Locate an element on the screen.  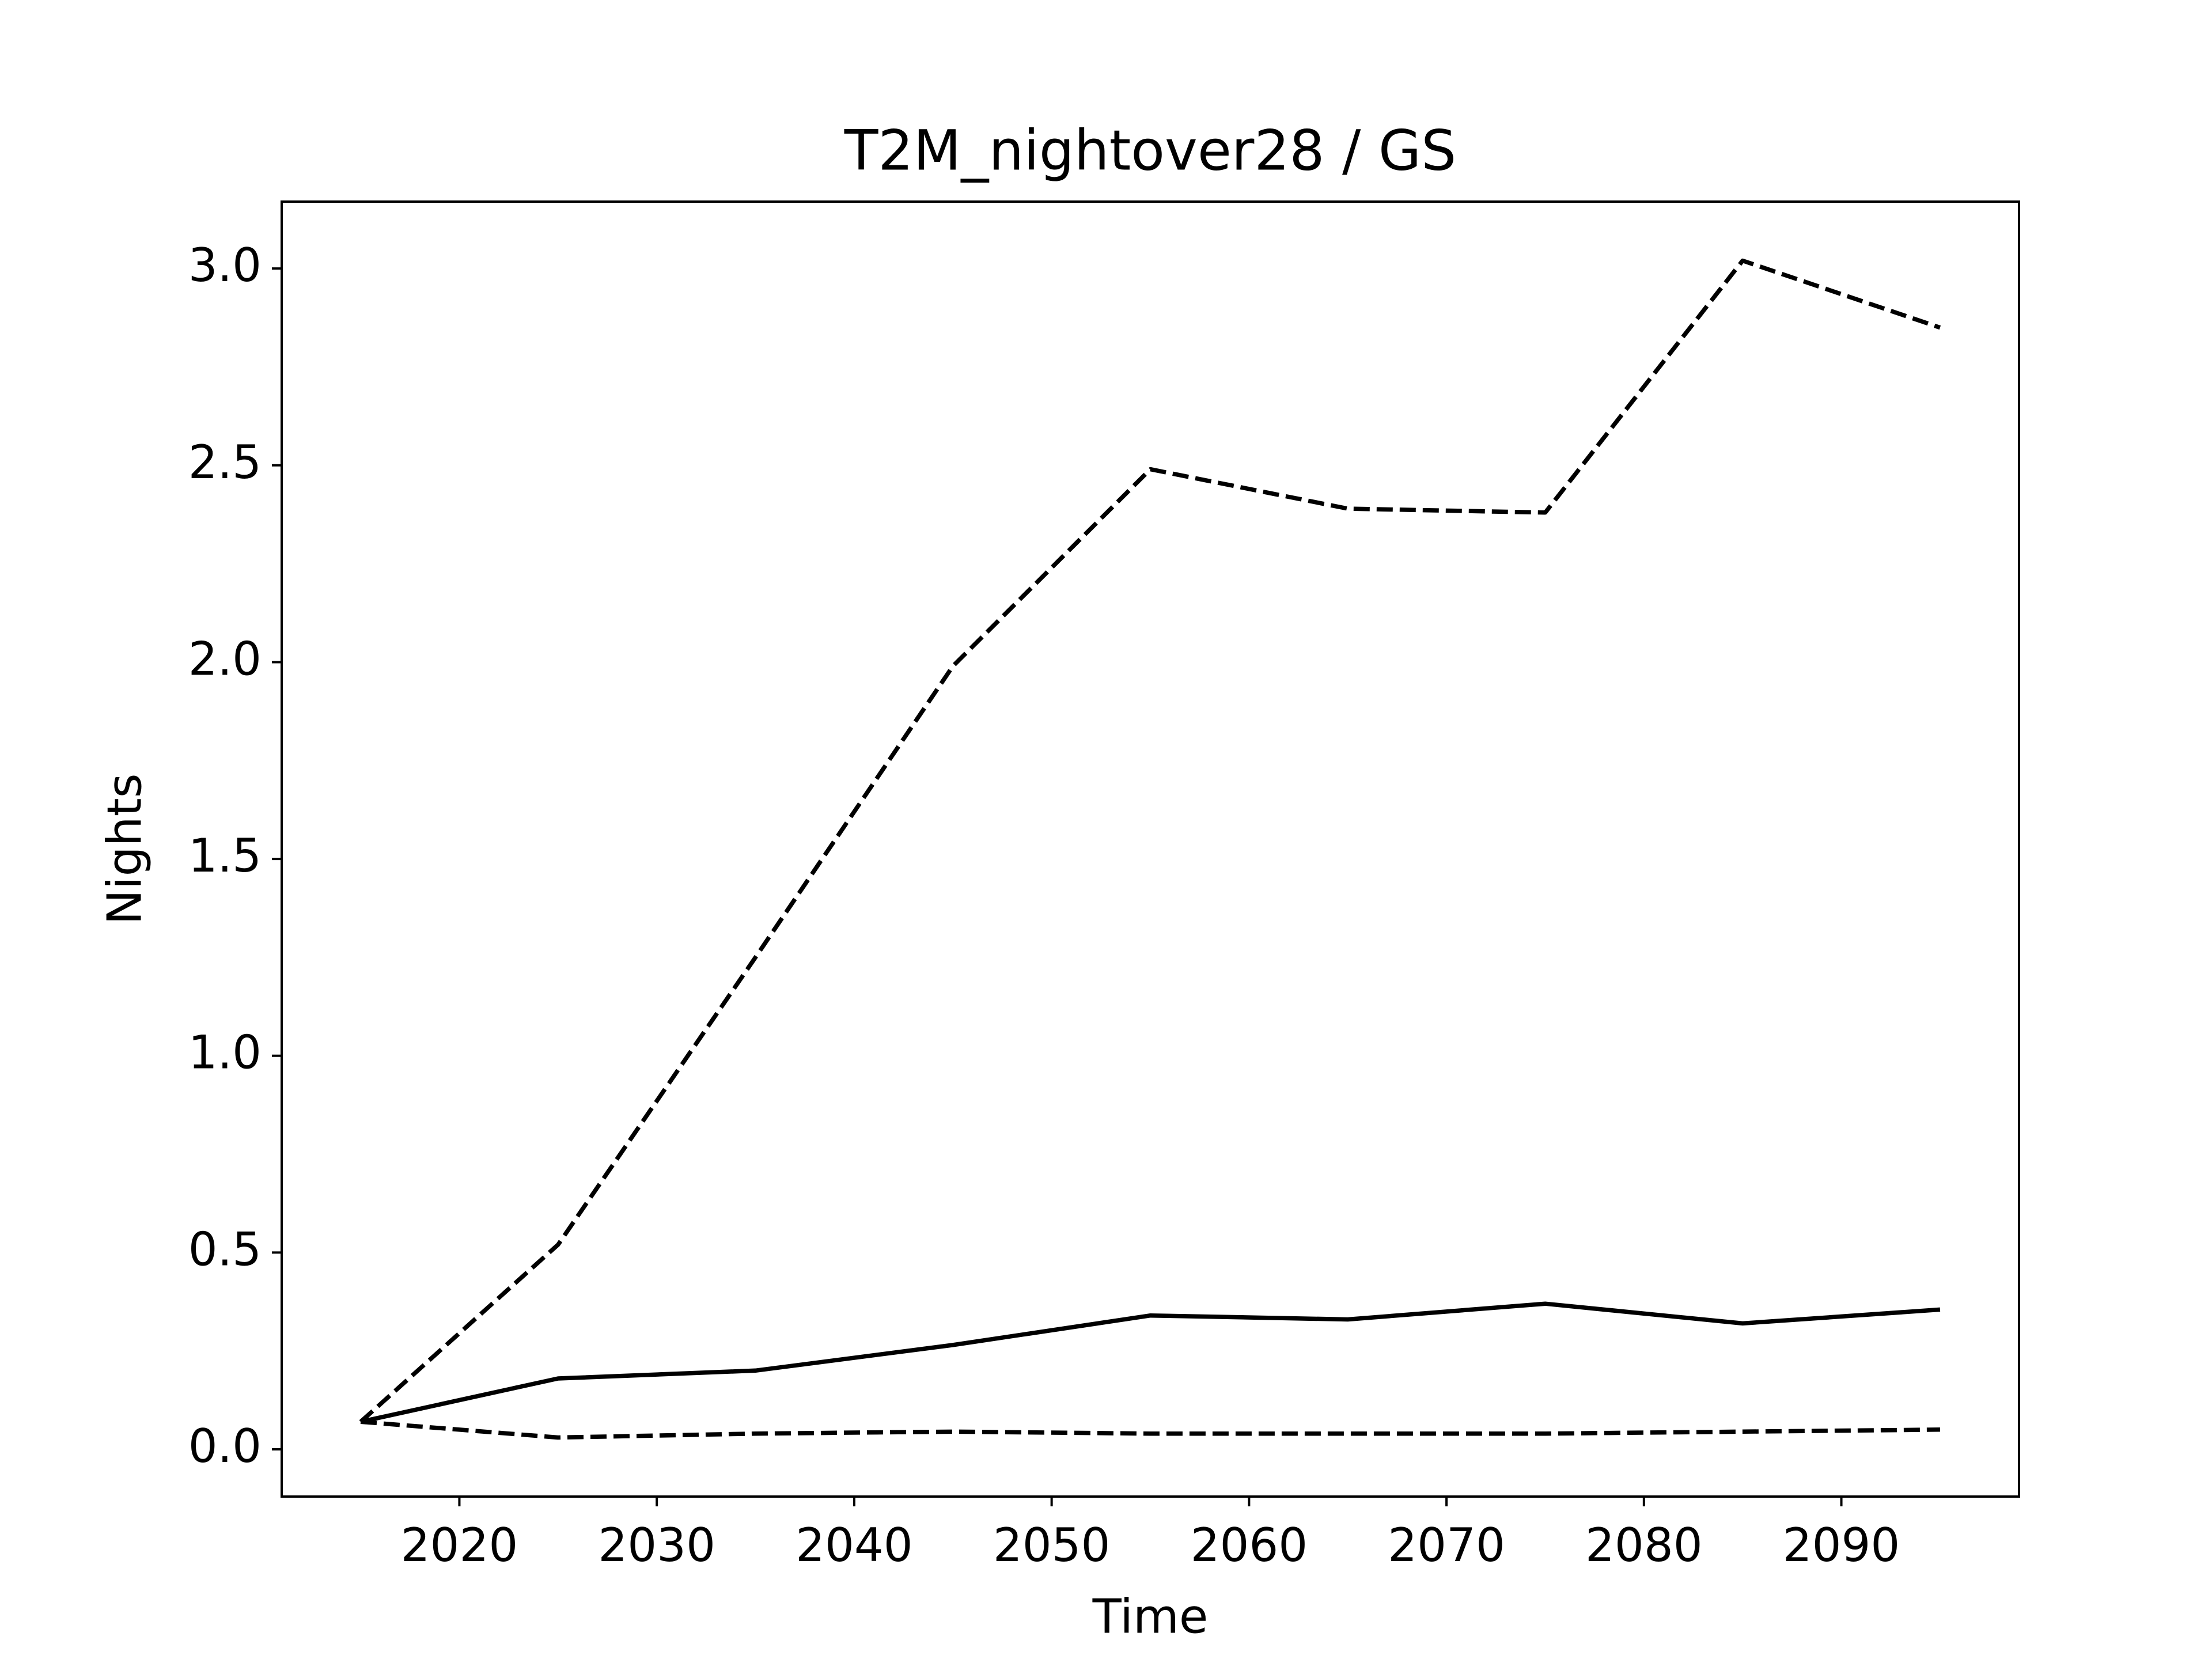
x-tick-label: 2040 is located at coordinates (854, 1545).